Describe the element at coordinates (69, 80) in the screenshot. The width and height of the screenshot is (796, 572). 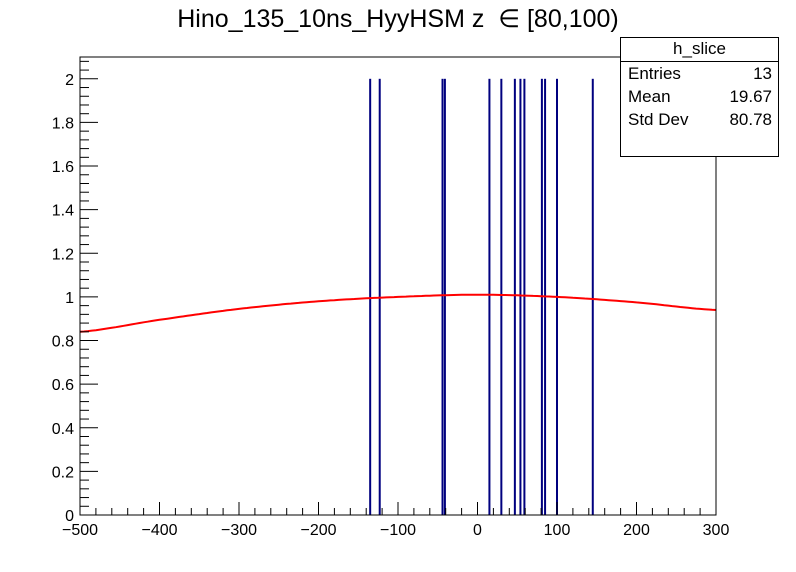
I see `y-tick-label: 2` at that location.